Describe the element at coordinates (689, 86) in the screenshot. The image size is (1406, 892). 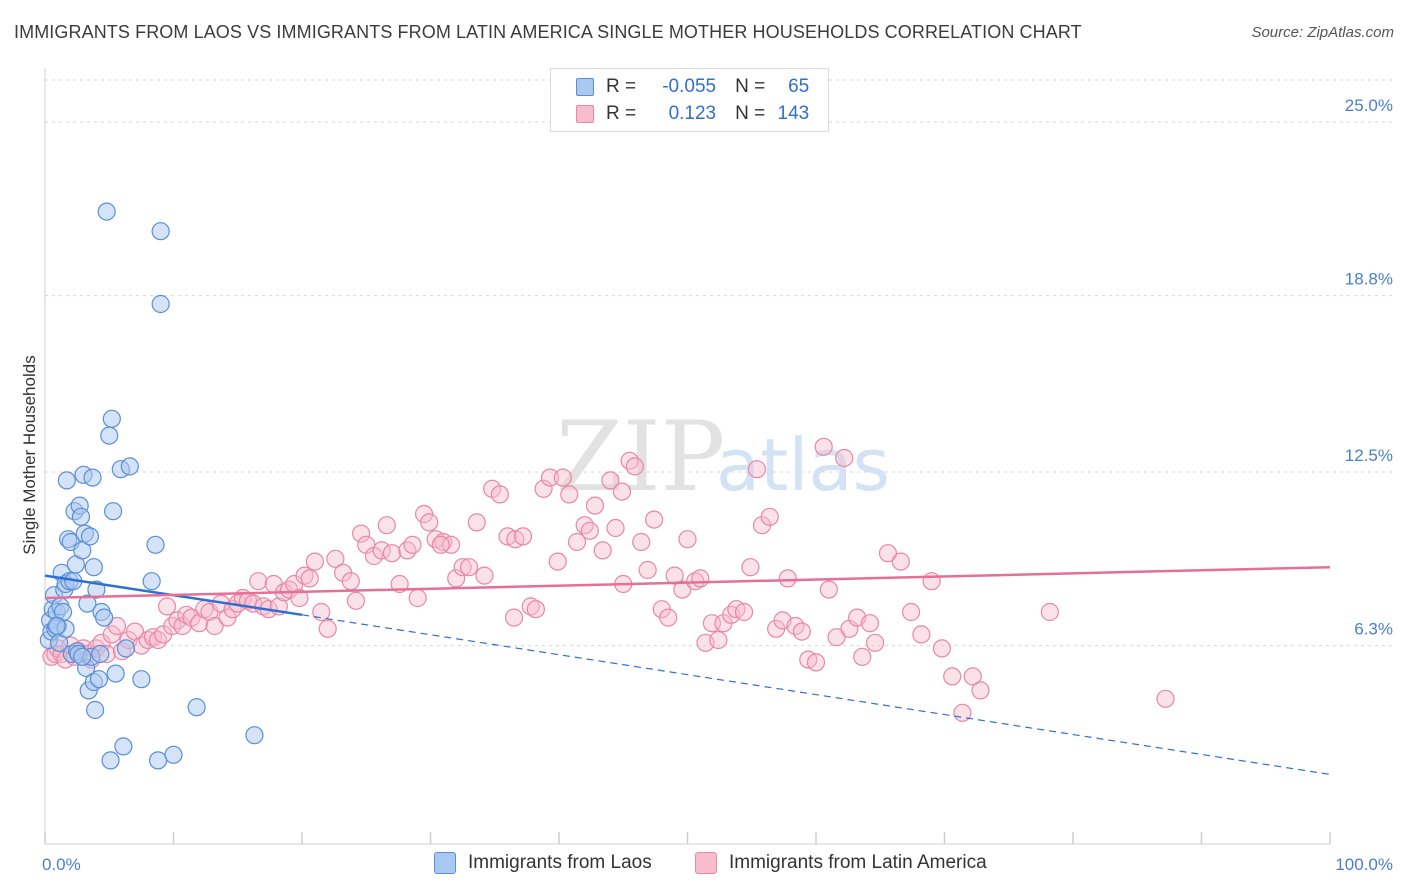
I see `legend-r-value: -0.055` at that location.